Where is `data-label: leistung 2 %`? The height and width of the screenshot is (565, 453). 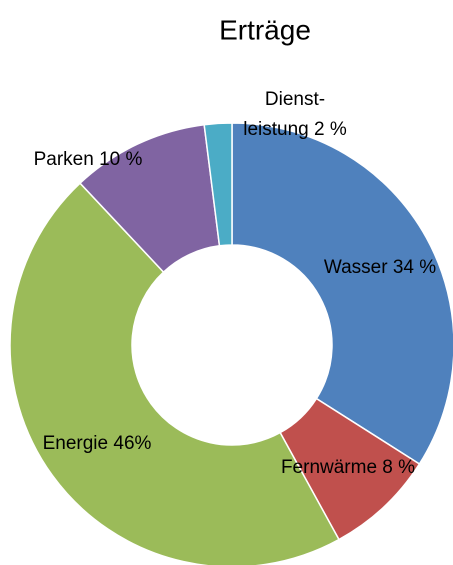
data-label: leistung 2 % is located at coordinates (295, 129).